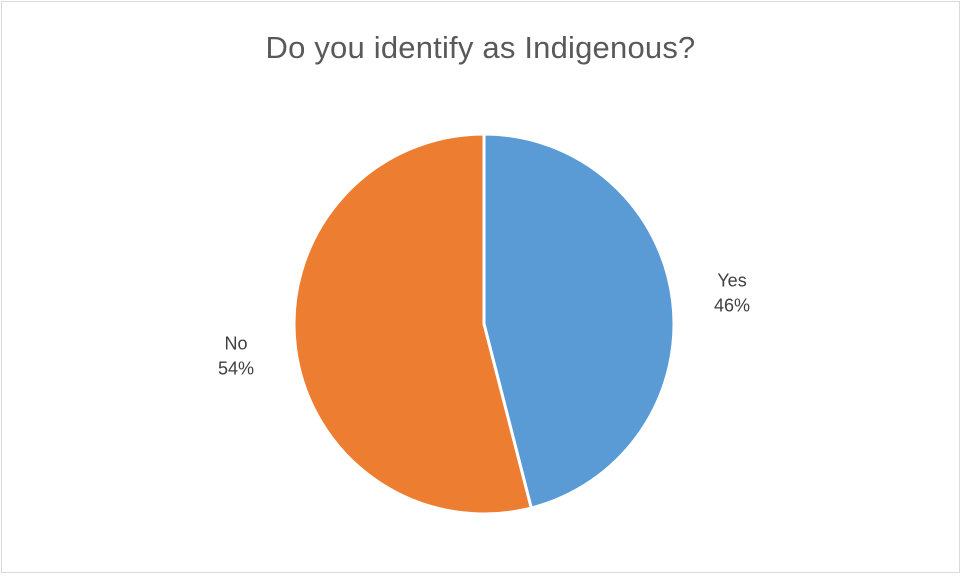 Image resolution: width=963 pixels, height=576 pixels. I want to click on pie-slice-yes, so click(579, 321).